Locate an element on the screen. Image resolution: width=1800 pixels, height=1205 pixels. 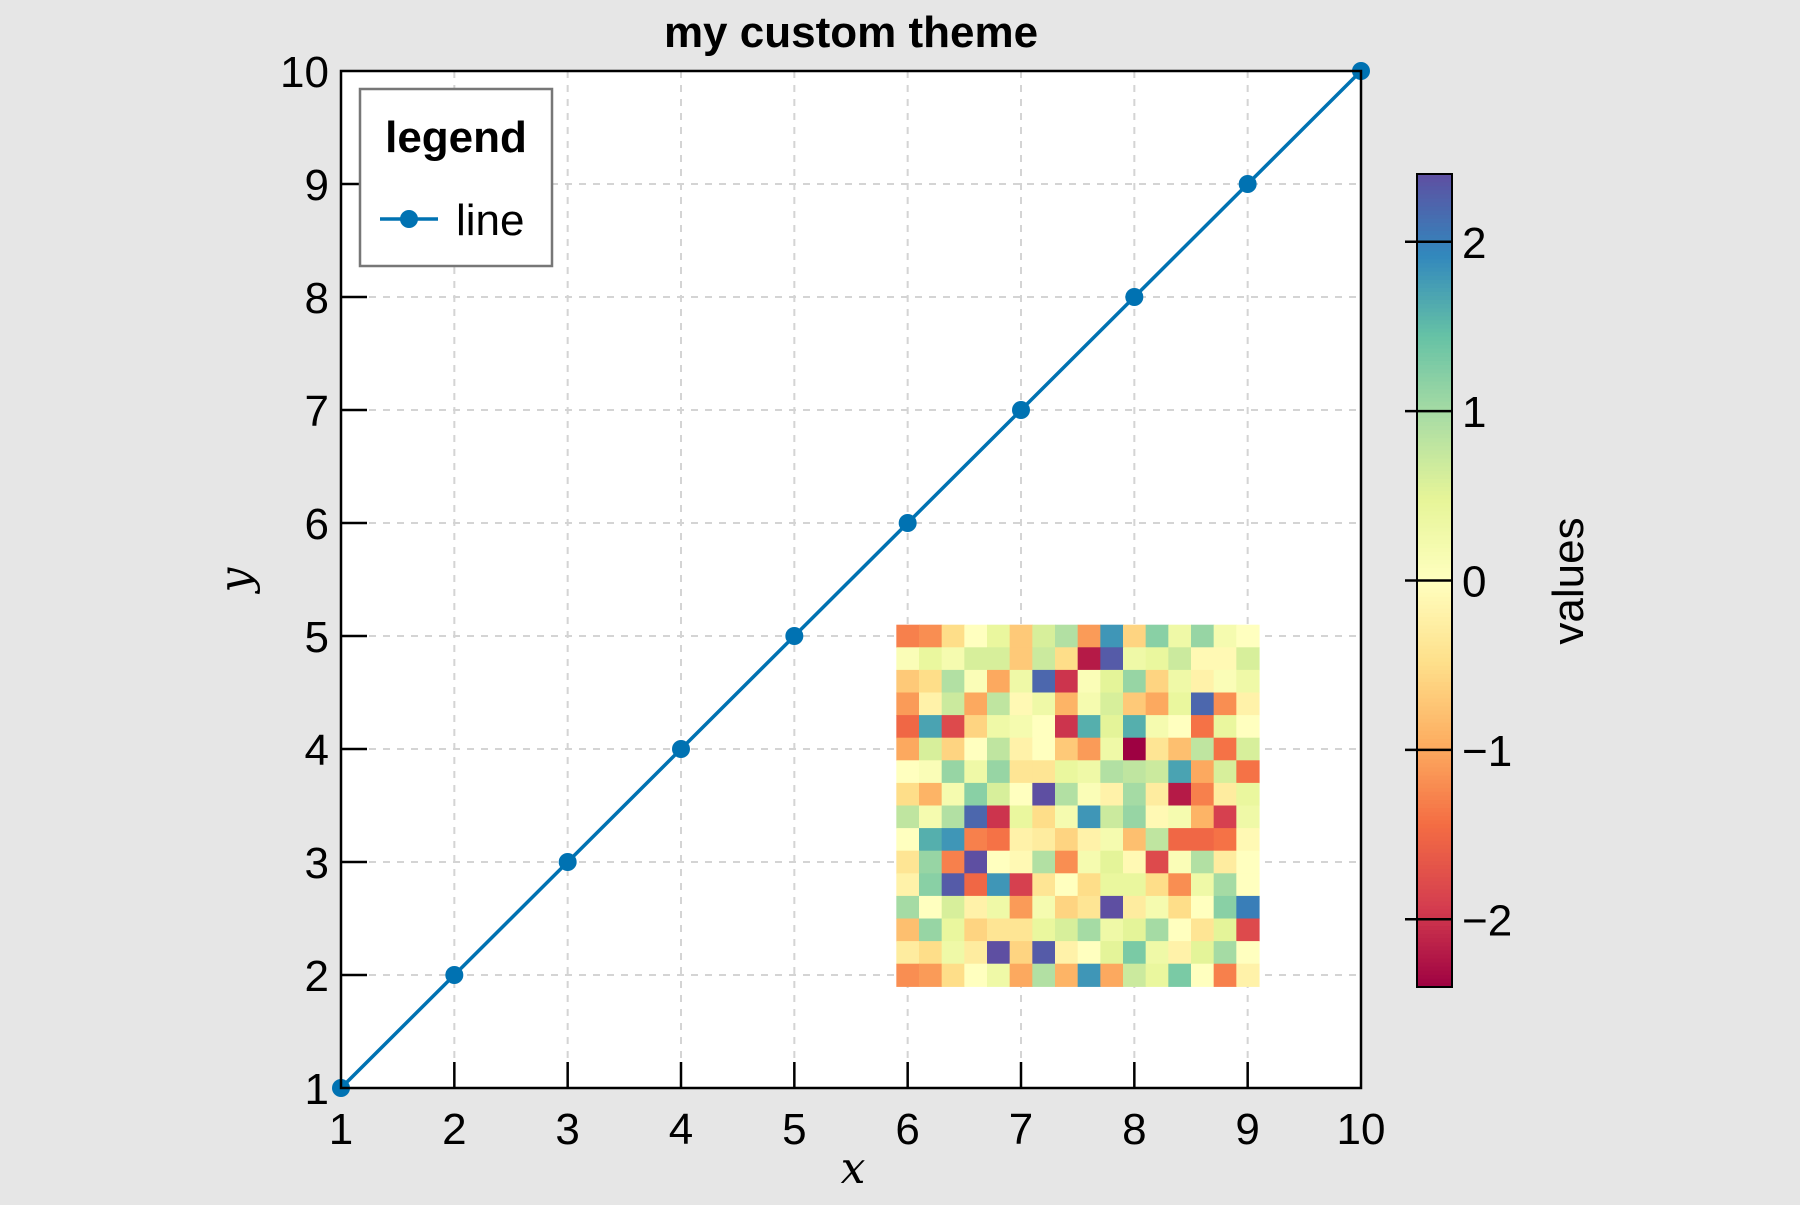
colorbar-tick-label: 2 is located at coordinates (1474, 243).